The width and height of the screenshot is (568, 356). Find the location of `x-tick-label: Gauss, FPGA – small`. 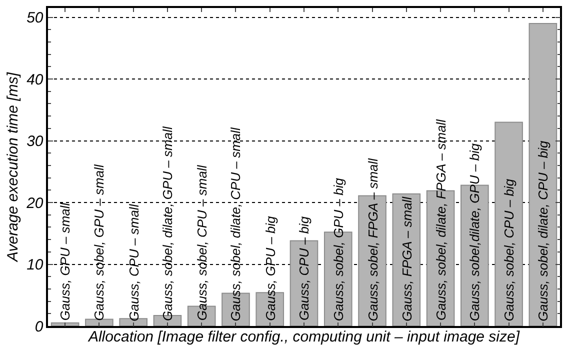

x-tick-label: Gauss, FPGA – small is located at coordinates (406, 259).